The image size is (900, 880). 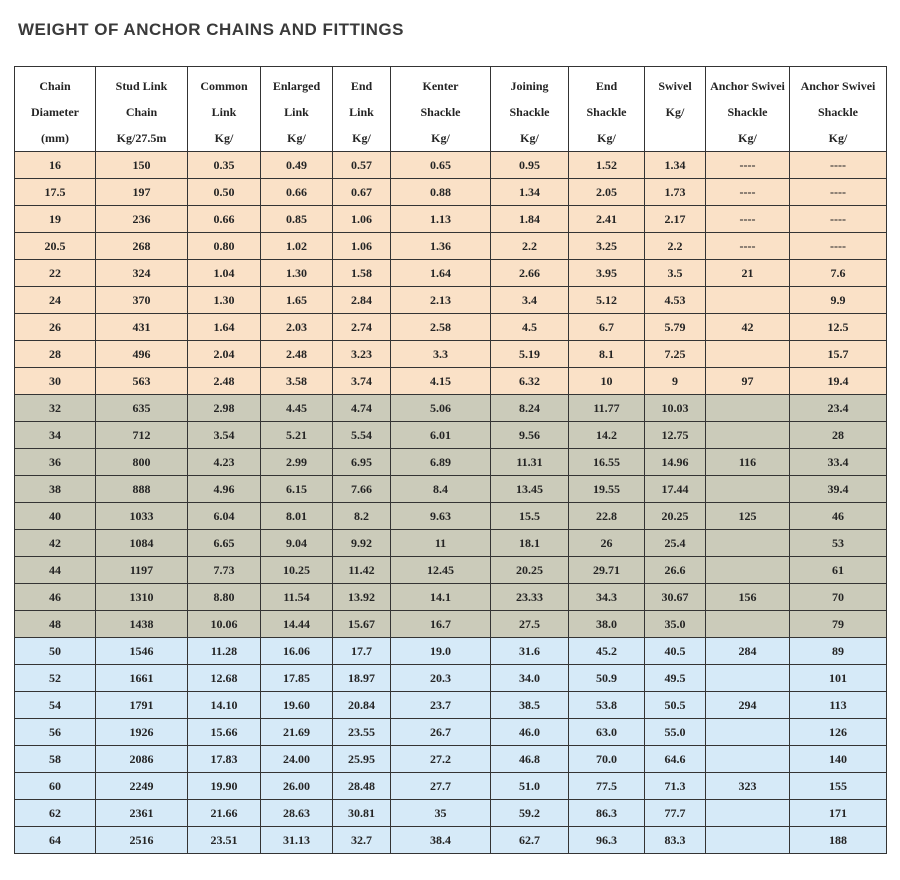 What do you see at coordinates (606, 786) in the screenshot?
I see `cell-end-shackle: 77.5` at bounding box center [606, 786].